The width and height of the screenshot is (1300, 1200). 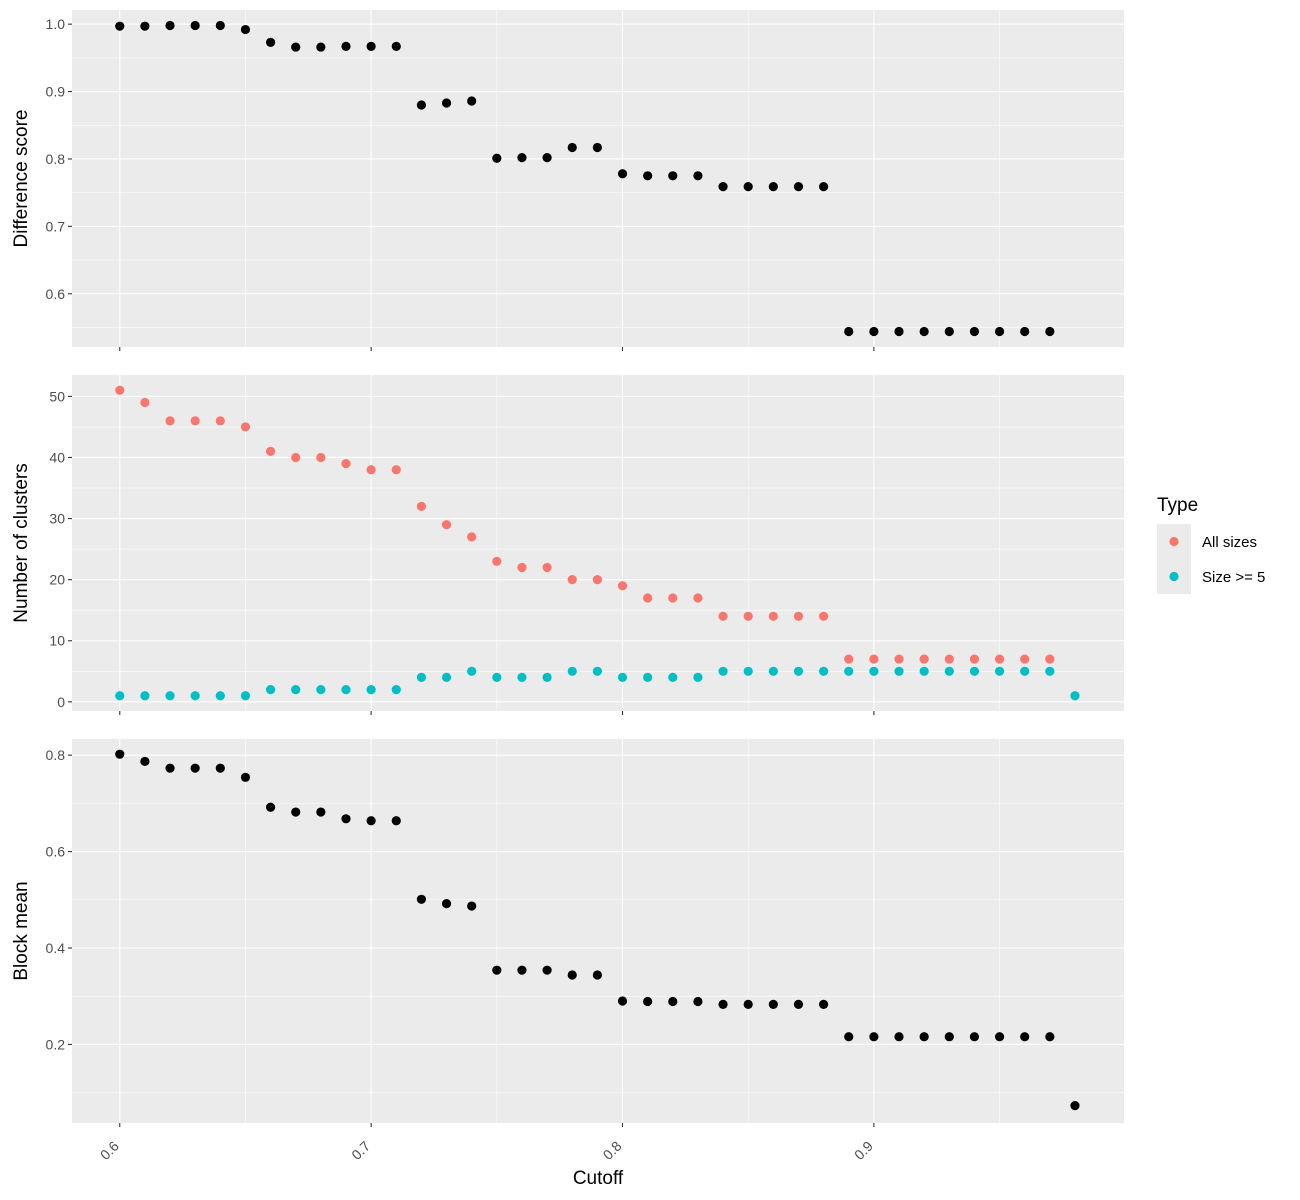 I want to click on x-axis-title: Cutoff, so click(x=598, y=1178).